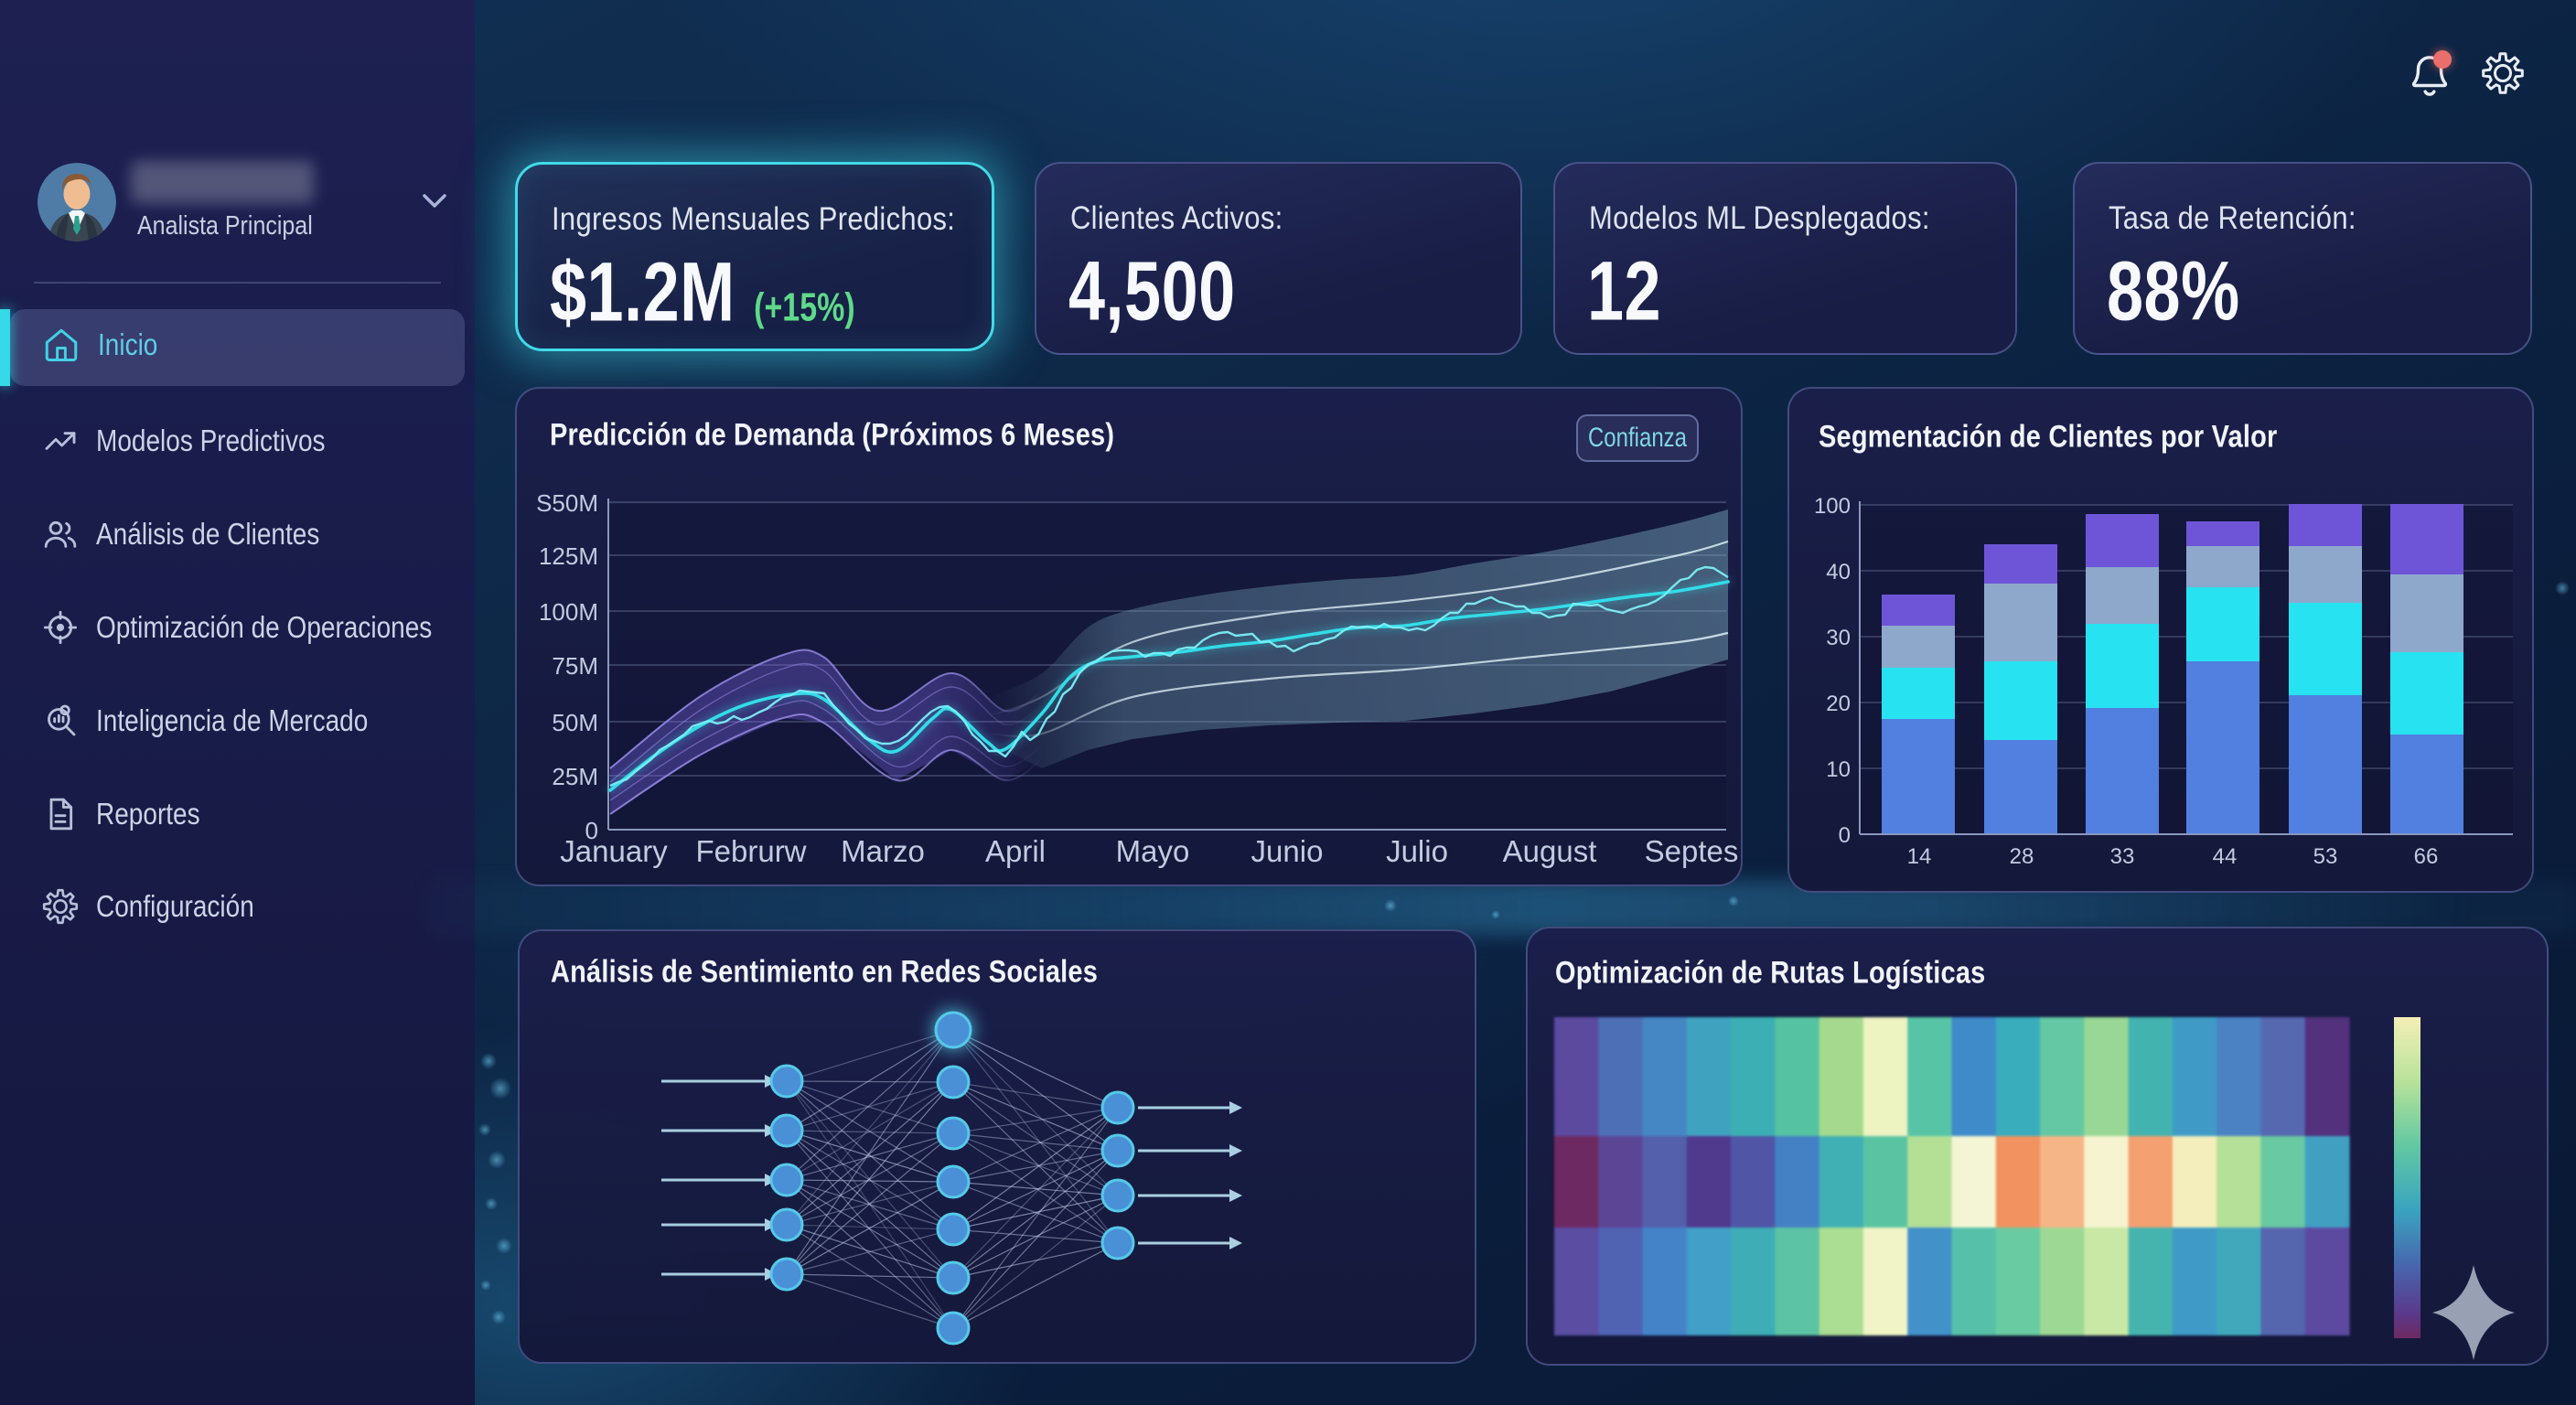 The height and width of the screenshot is (1405, 2576). I want to click on svg-text: April, so click(1016, 851).